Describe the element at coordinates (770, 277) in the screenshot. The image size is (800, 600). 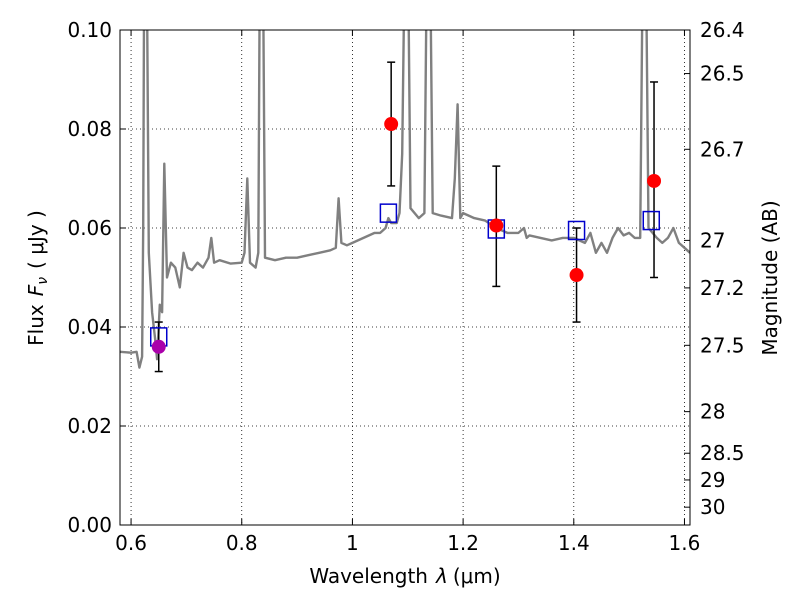
I see `y-axis-right-label: Magnitude (AB)` at that location.